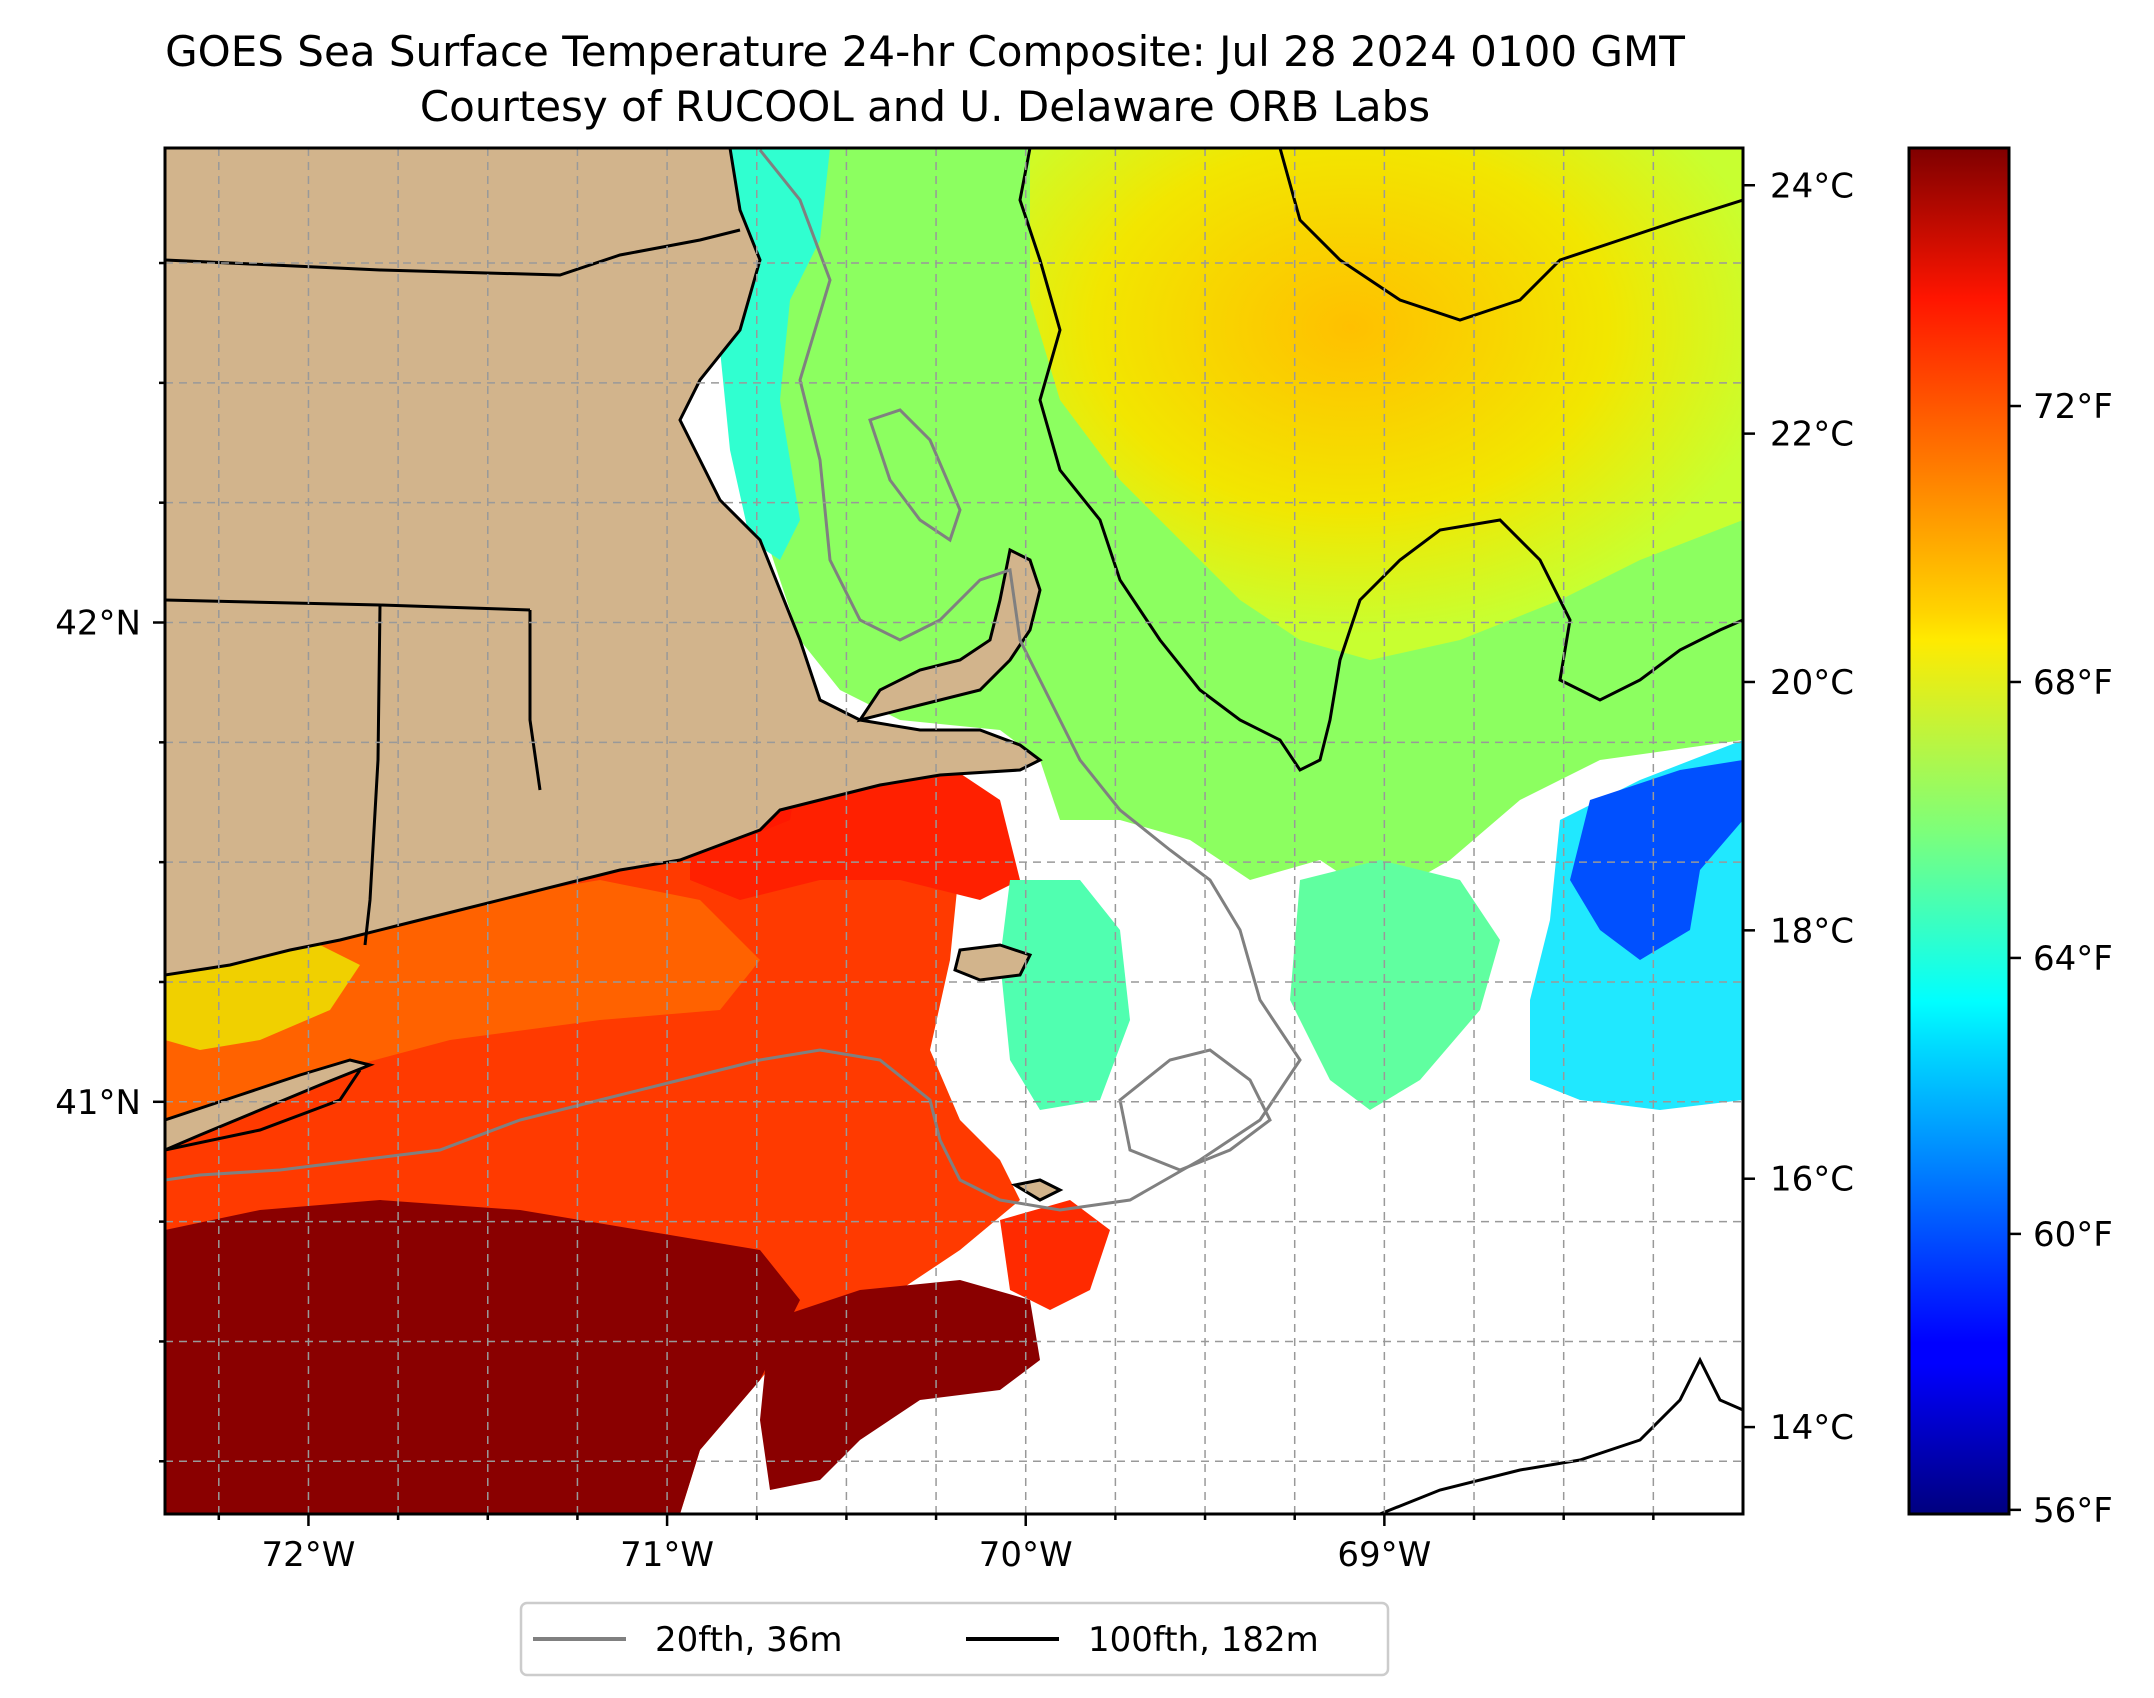 The image size is (2154, 1698). Describe the element at coordinates (98, 1103) in the screenshot. I see `lat-tick-label: 41°N` at that location.